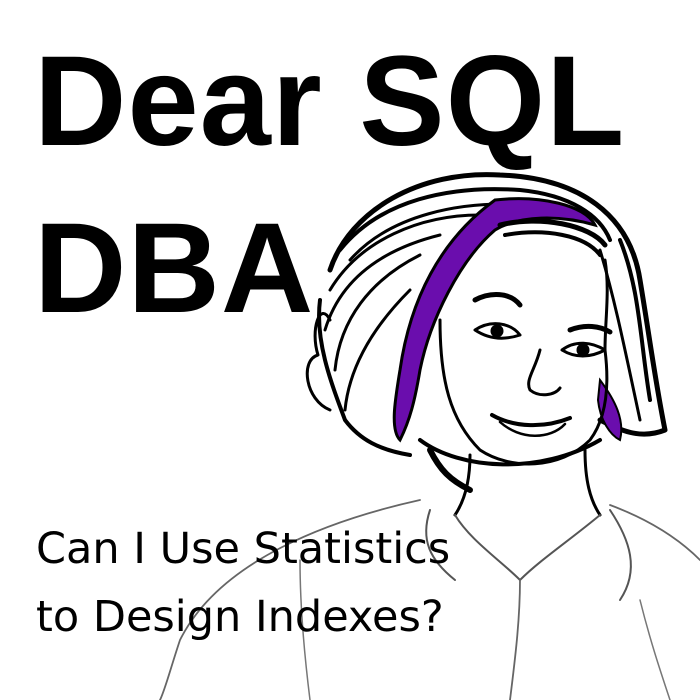 The height and width of the screenshot is (700, 700). I want to click on shoulders, so click(290, 599).